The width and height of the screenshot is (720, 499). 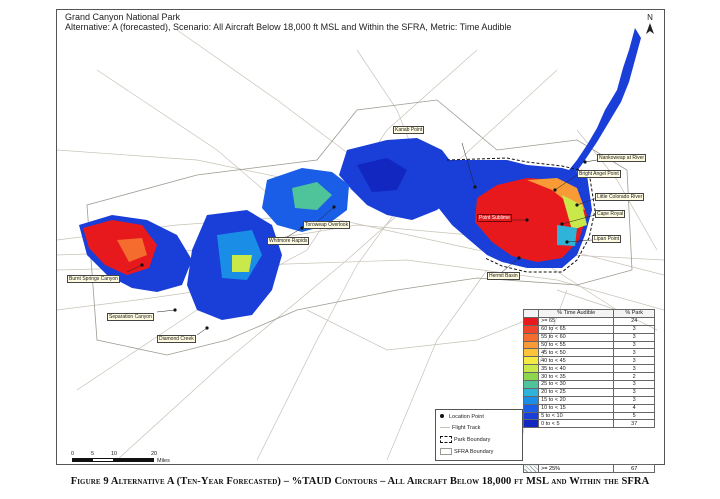 I want to click on scale-tick-20: 20, so click(x=154, y=454).